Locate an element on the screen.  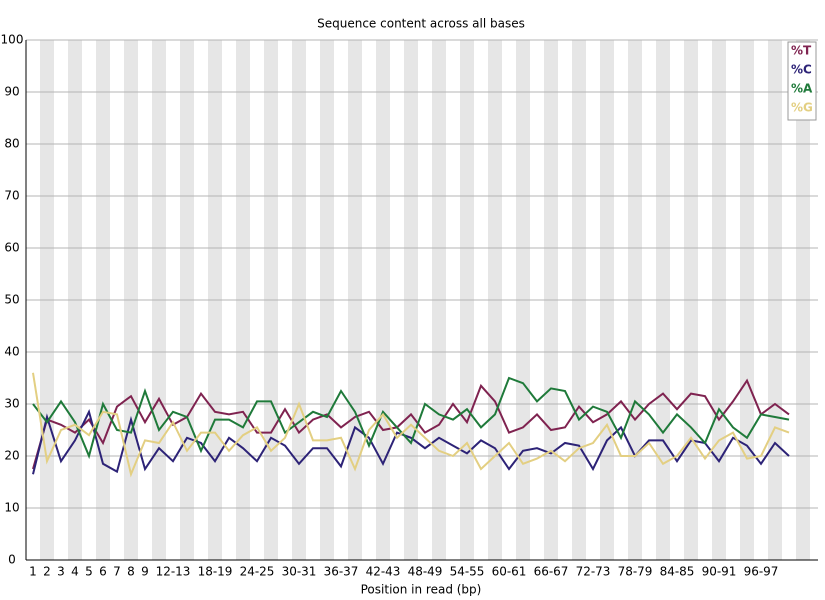
x-tick-label: 4 is located at coordinates (75, 572).